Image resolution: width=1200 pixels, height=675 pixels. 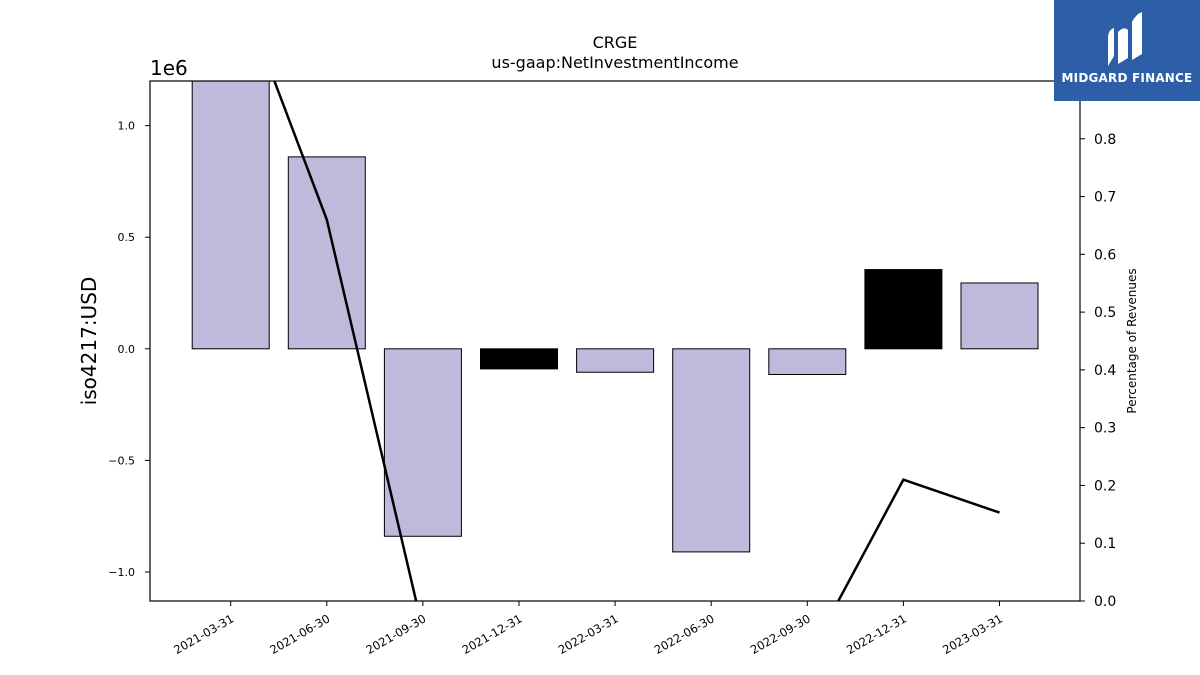 What do you see at coordinates (127, 349) in the screenshot?
I see `y-tick-label: 0.0` at bounding box center [127, 349].